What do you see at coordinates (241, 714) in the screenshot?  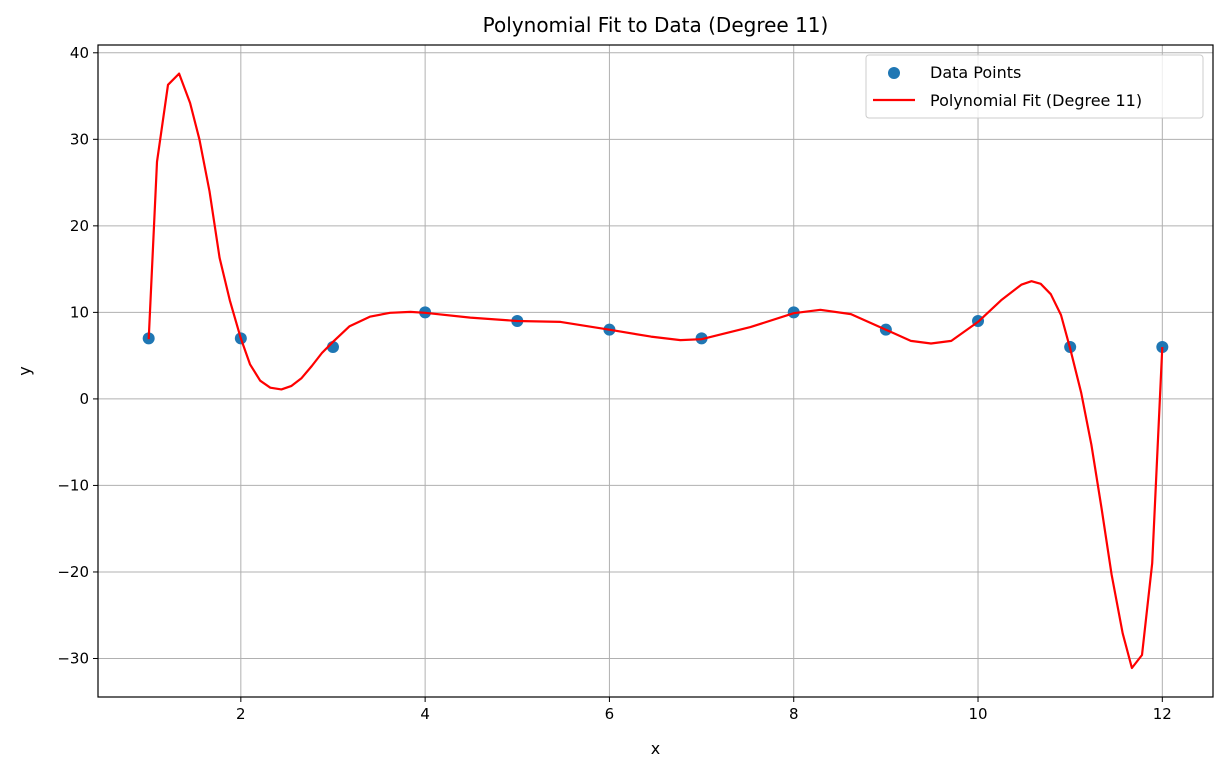 I see `x-tick-label: 2` at bounding box center [241, 714].